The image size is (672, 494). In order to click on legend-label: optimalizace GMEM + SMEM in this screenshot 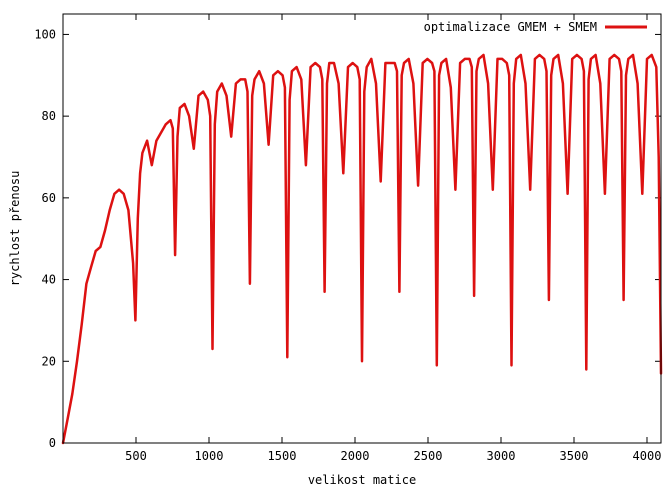, I will do `click(510, 27)`.